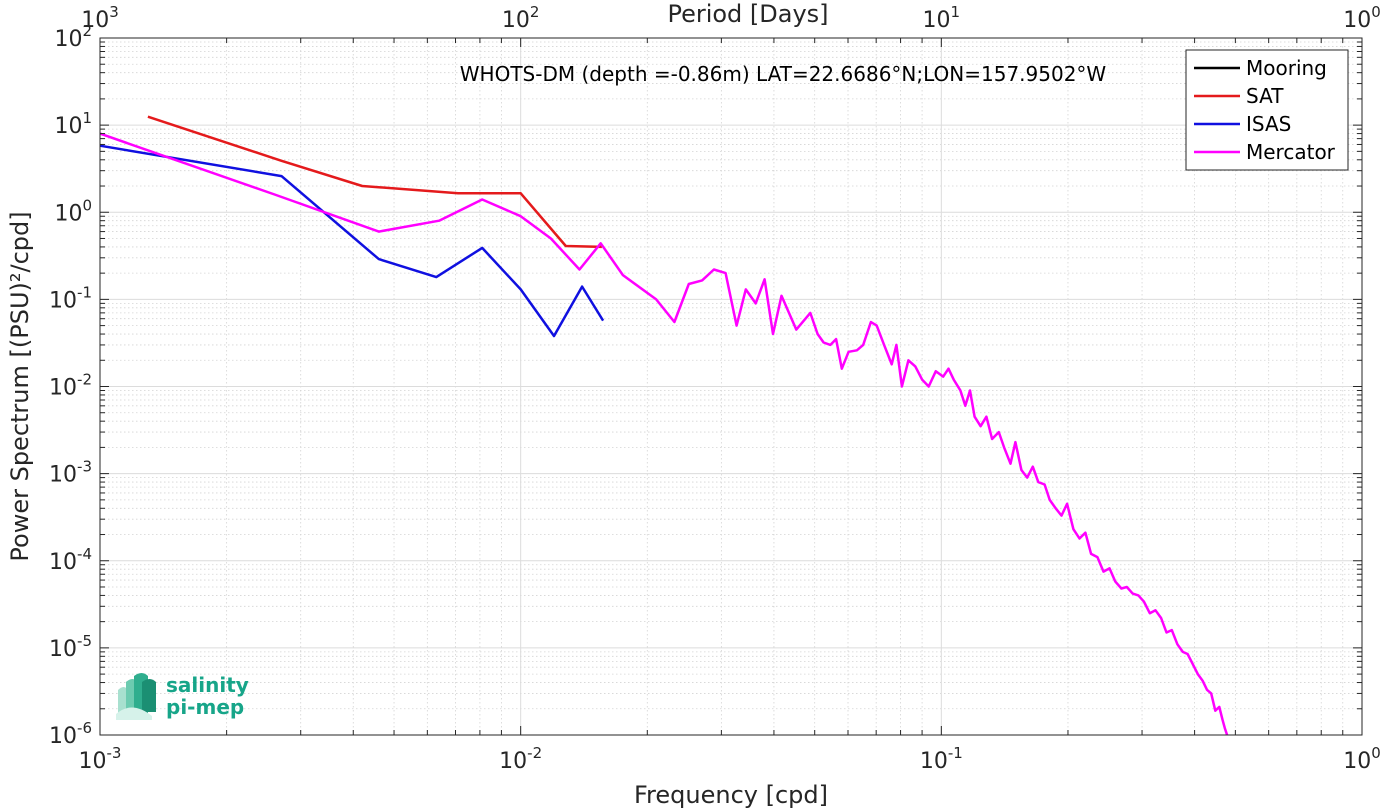  What do you see at coordinates (521, 18) in the screenshot?
I see `top-tick-label: 10²` at bounding box center [521, 18].